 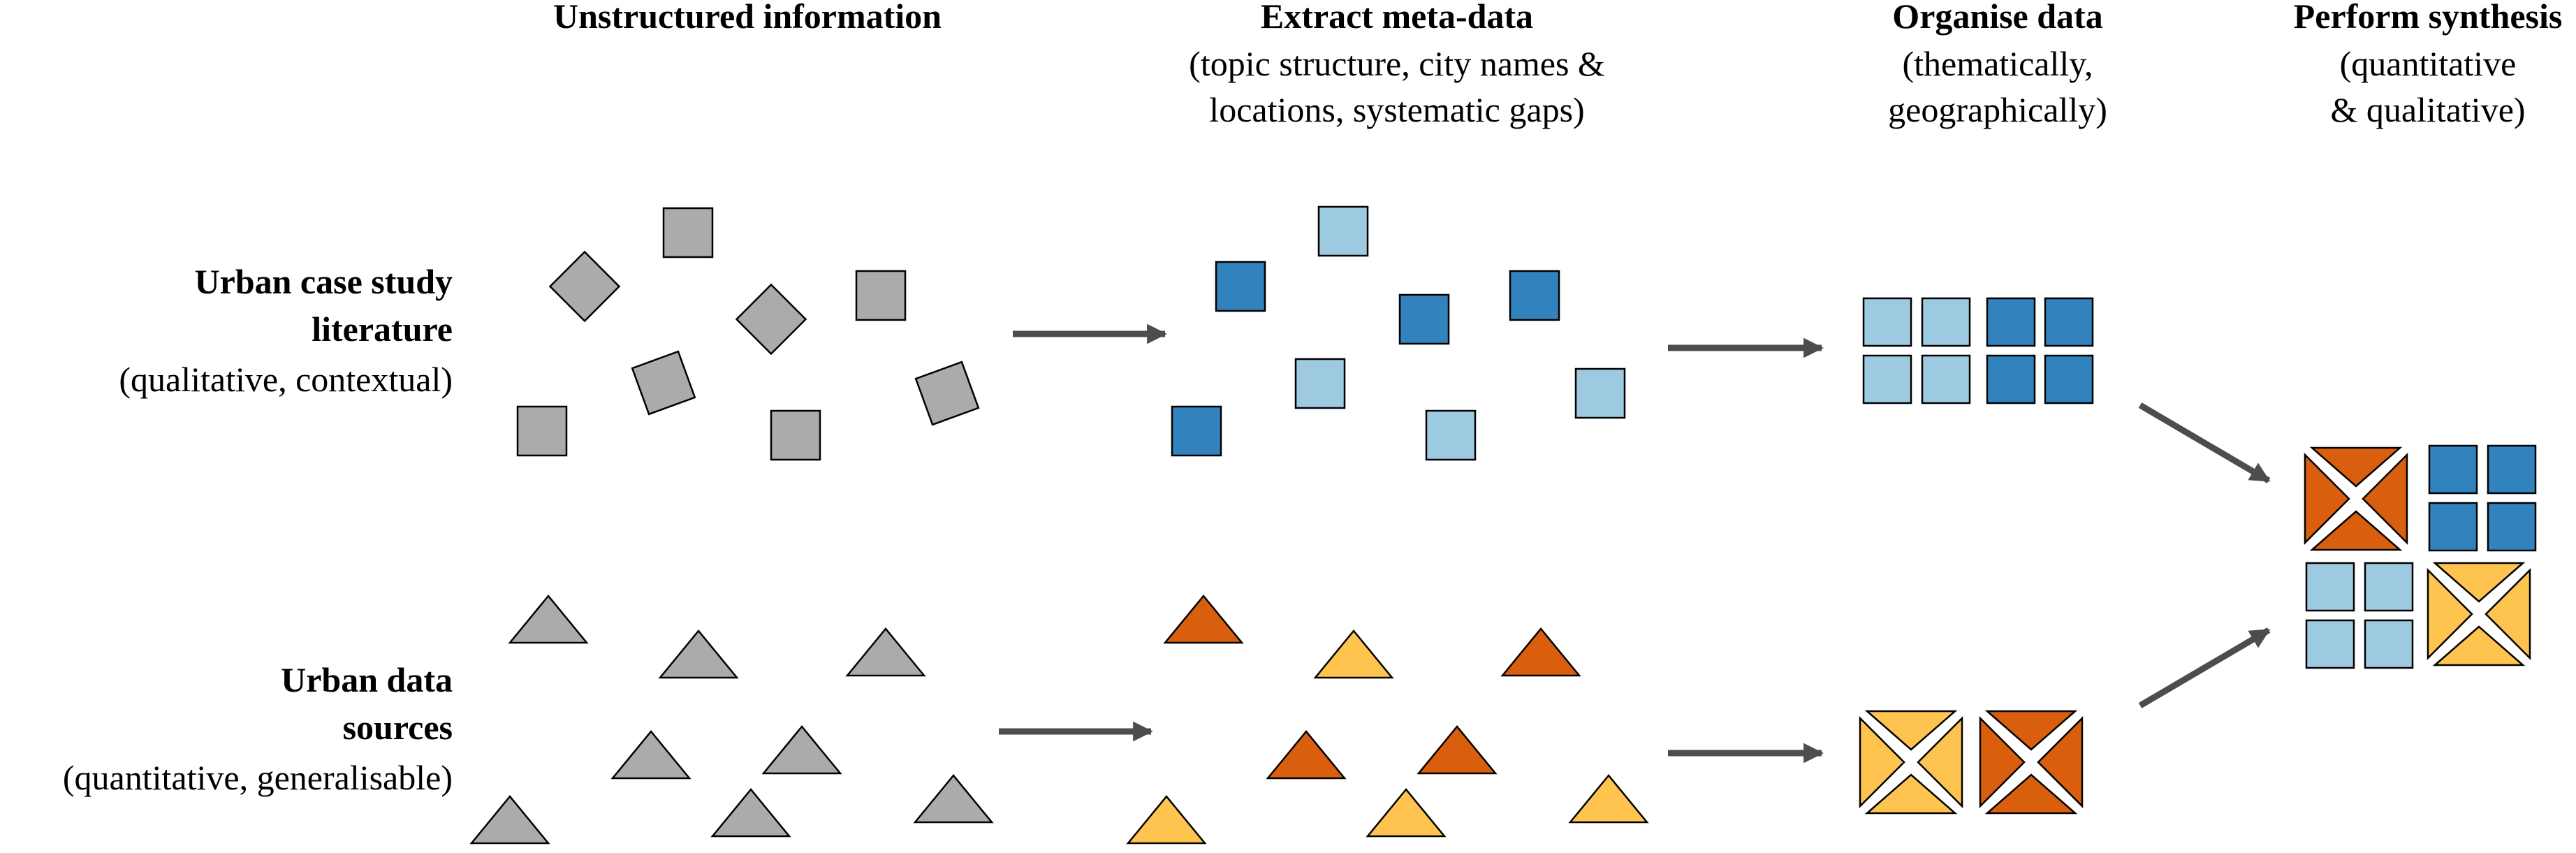 What do you see at coordinates (286, 379) in the screenshot?
I see `row-subtitle: (qualitative, contextual)` at bounding box center [286, 379].